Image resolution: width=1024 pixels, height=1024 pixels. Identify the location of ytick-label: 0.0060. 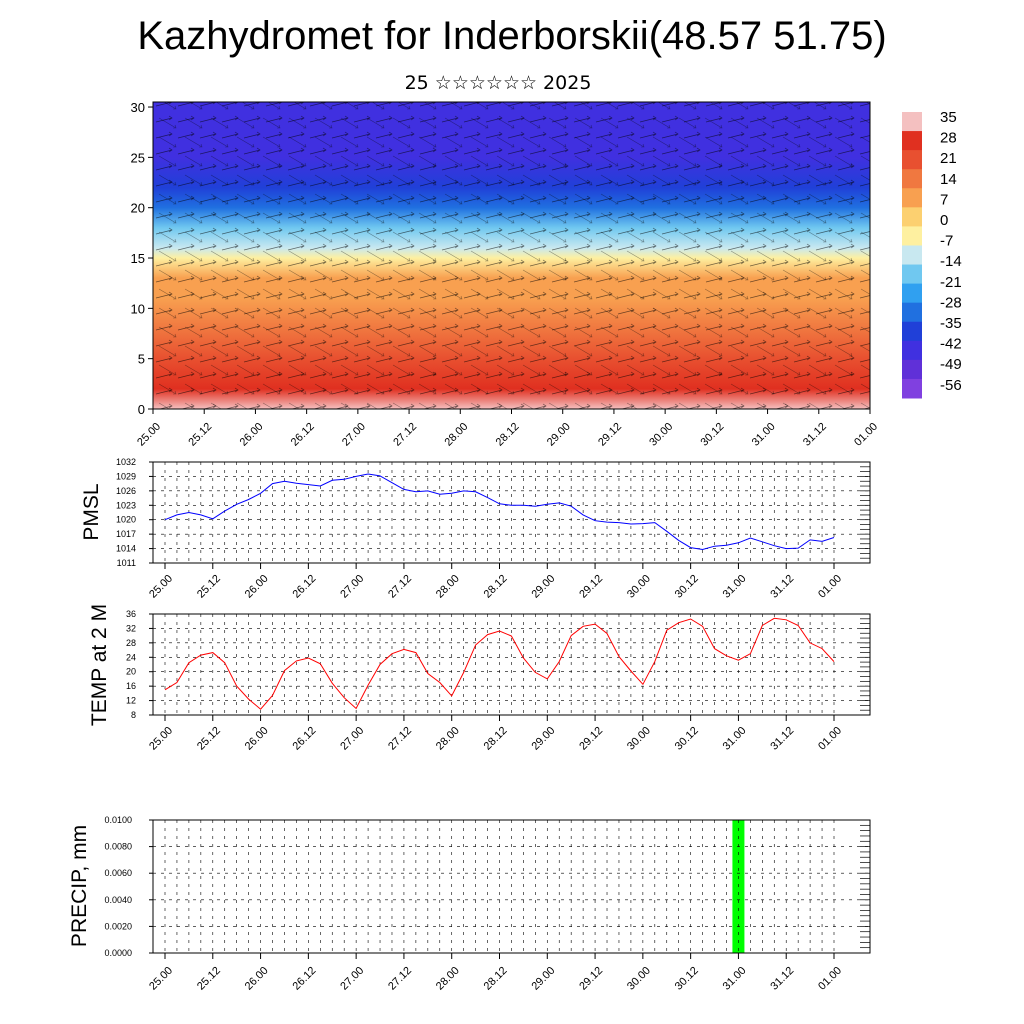
(118, 873).